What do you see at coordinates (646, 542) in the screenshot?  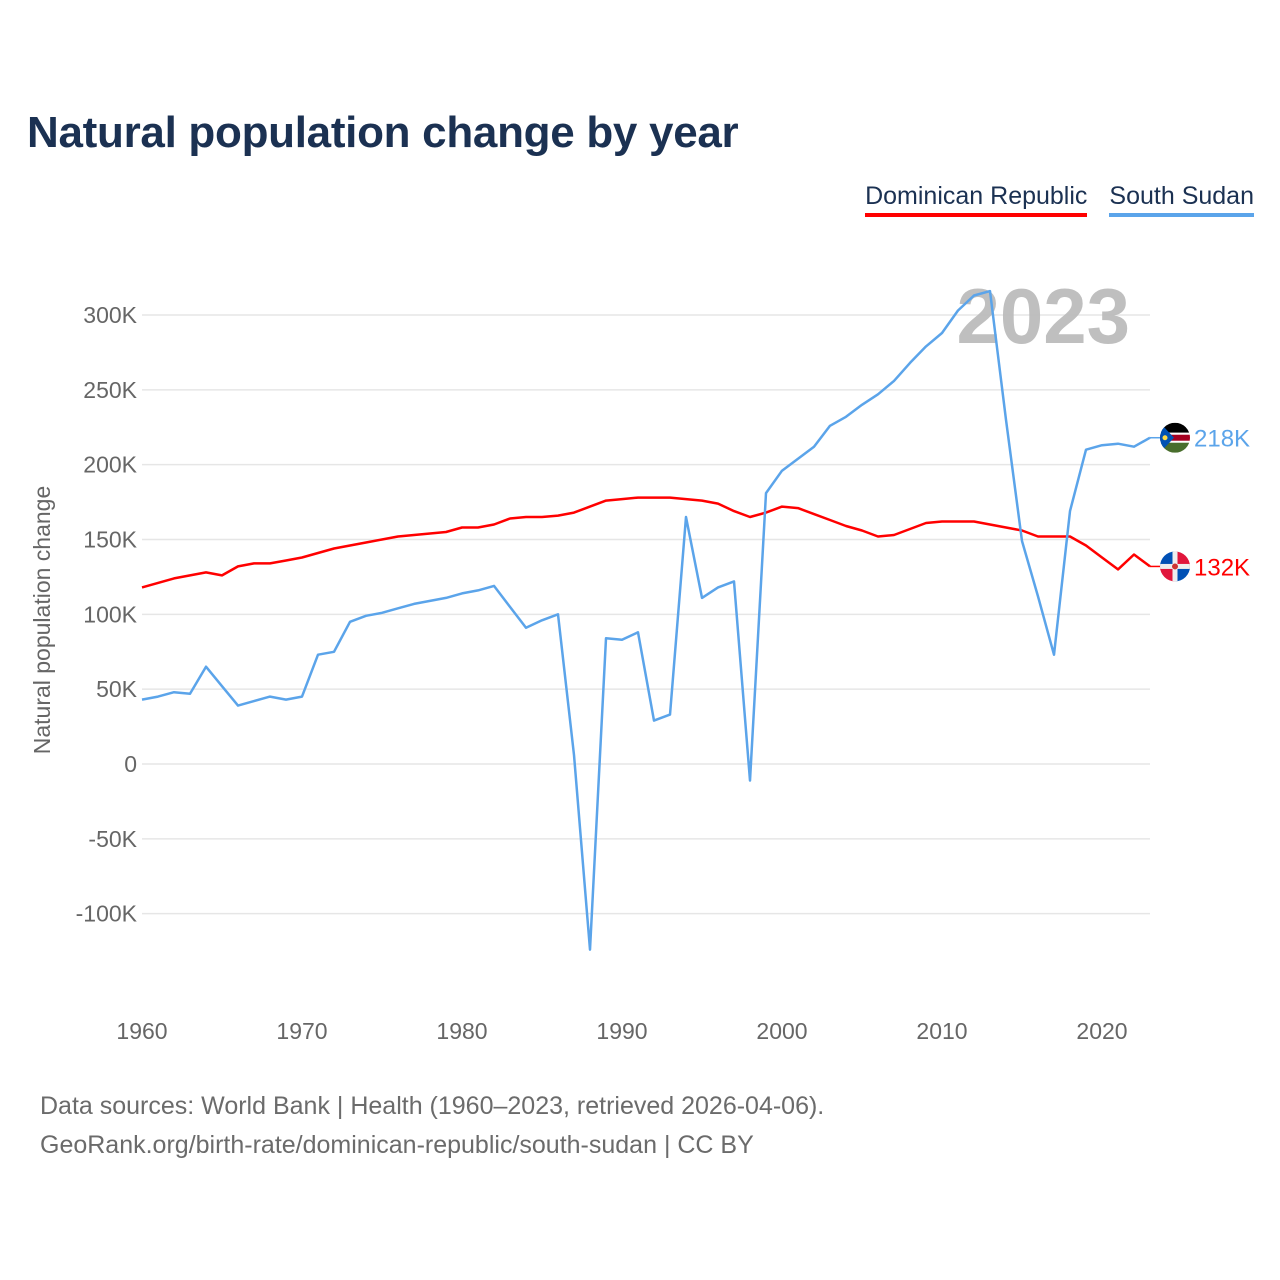 I see `series-line-dominican-republic` at bounding box center [646, 542].